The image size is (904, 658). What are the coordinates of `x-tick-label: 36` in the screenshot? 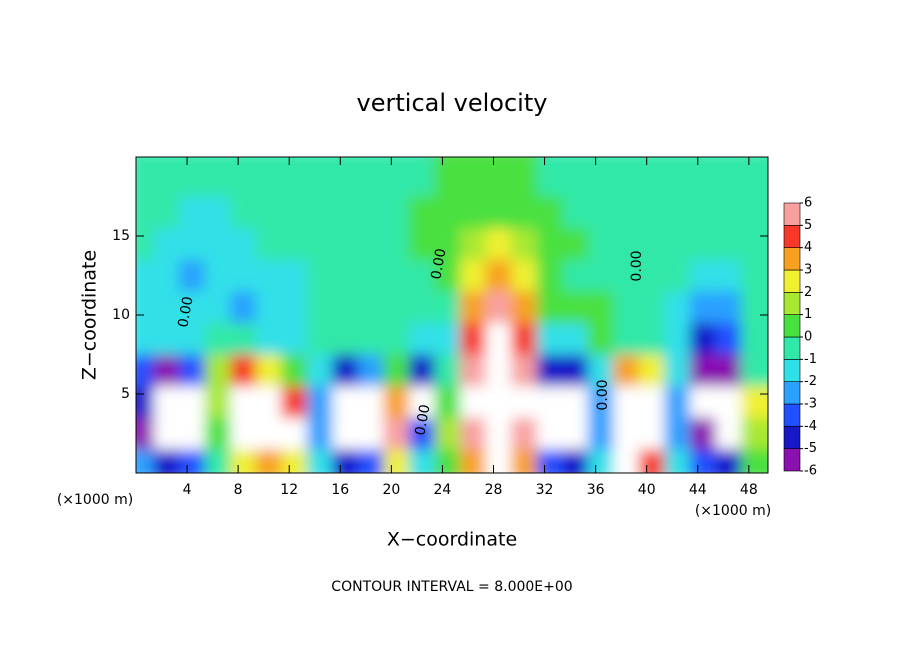 It's located at (596, 490).